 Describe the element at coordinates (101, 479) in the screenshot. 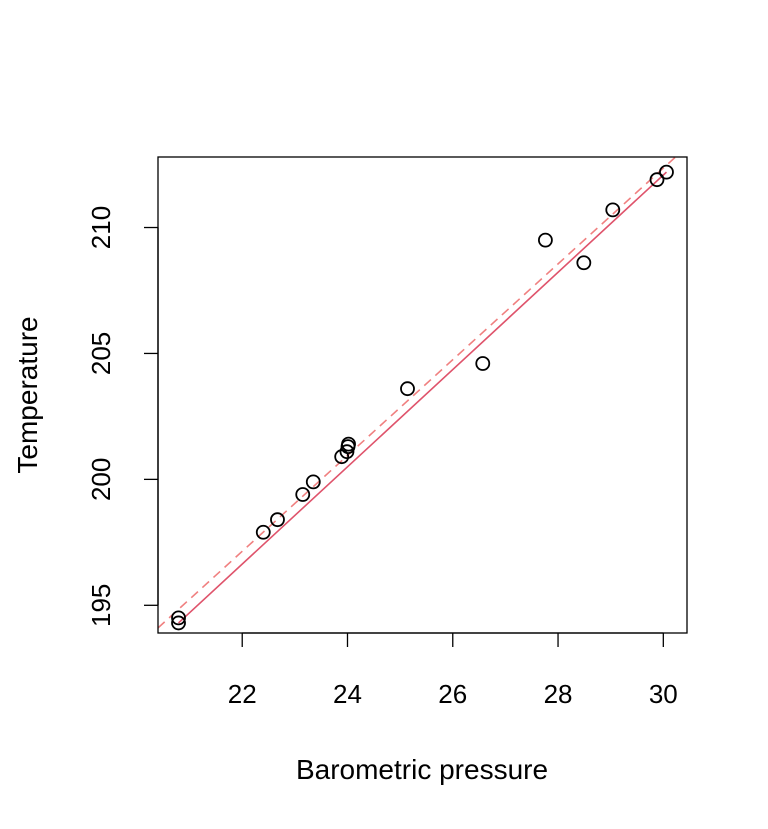

I see `y-tick-label: 200` at that location.